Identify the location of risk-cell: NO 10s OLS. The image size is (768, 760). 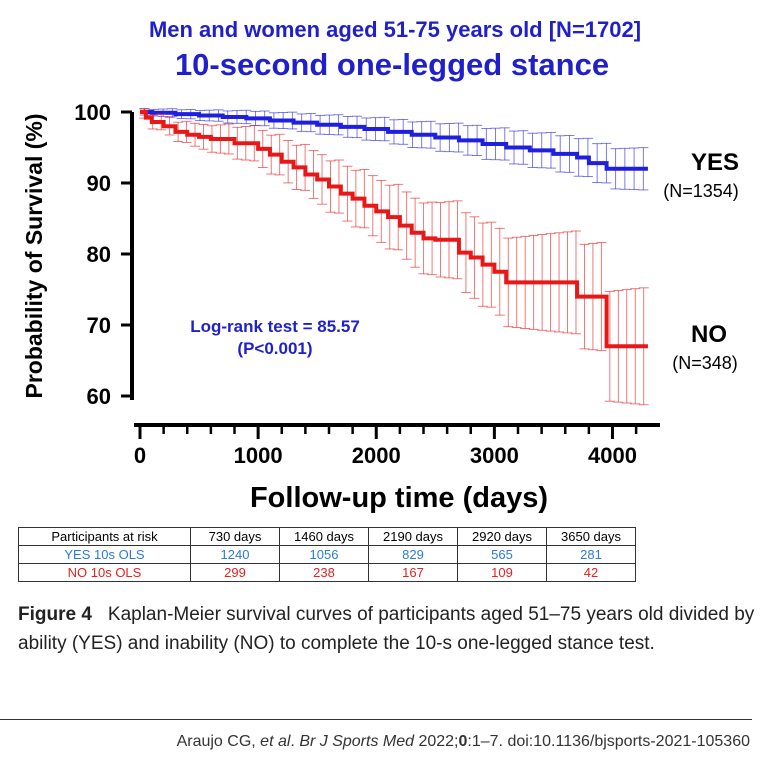
(104, 572).